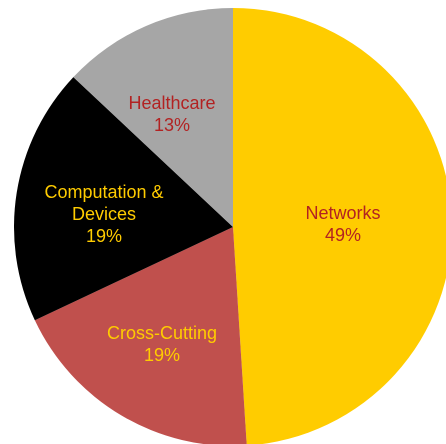  What do you see at coordinates (103, 192) in the screenshot?
I see `pie-slice-label-2-line-0: Computation &` at bounding box center [103, 192].